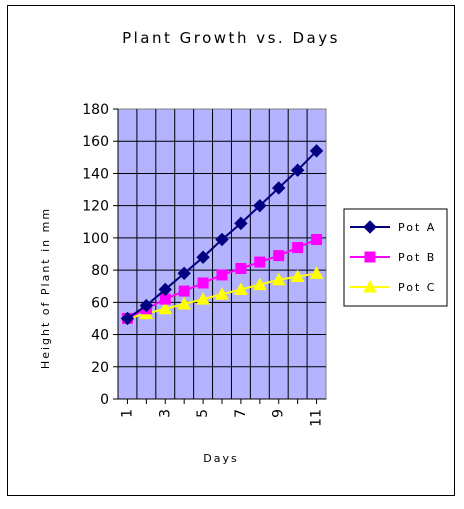 The image size is (464, 509). Describe the element at coordinates (95, 207) in the screenshot. I see `y-tick-label: 120` at that location.